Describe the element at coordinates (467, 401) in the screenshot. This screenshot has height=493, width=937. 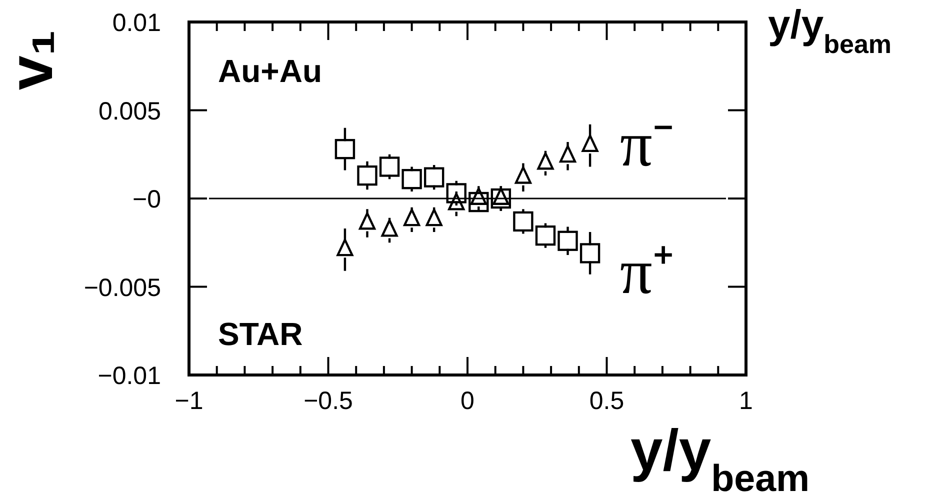
I see `x-tick-label: 0` at that location.